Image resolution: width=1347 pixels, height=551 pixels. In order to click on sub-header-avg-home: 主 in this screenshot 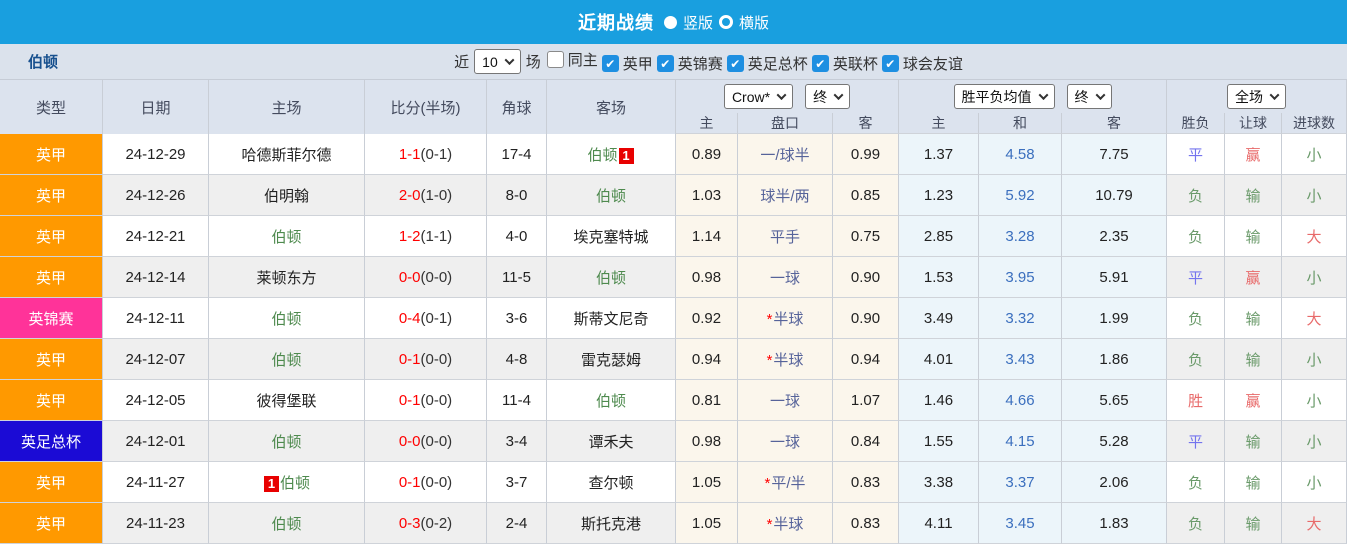, I will do `click(939, 123)`.